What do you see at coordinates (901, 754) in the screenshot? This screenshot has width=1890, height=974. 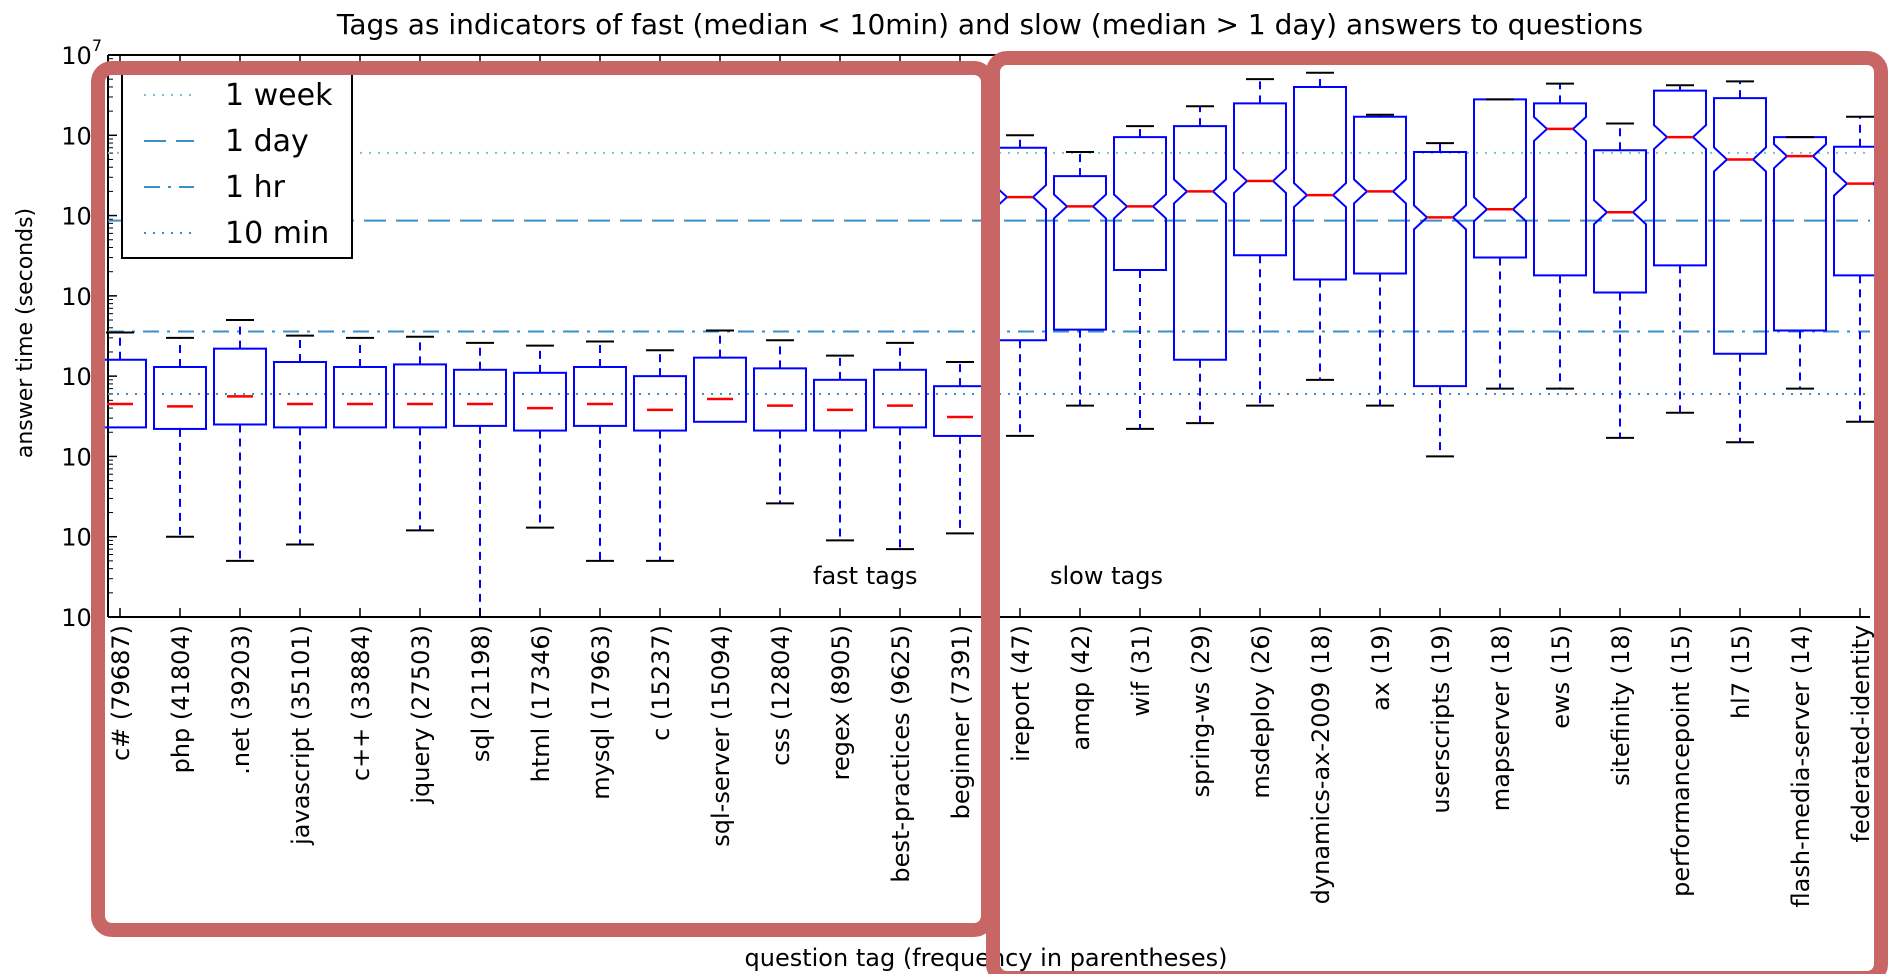 I see `x-tick-label: best-practices (9625)` at bounding box center [901, 754].